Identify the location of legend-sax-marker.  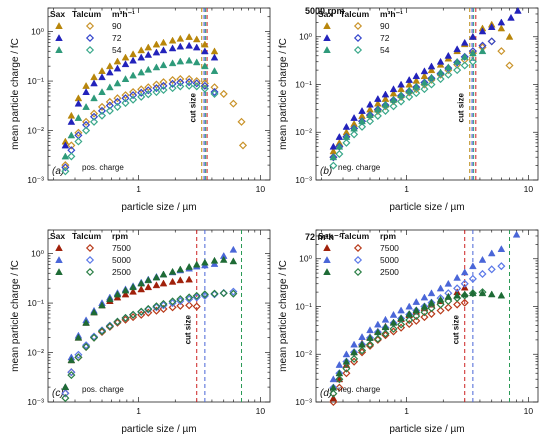
(327, 37).